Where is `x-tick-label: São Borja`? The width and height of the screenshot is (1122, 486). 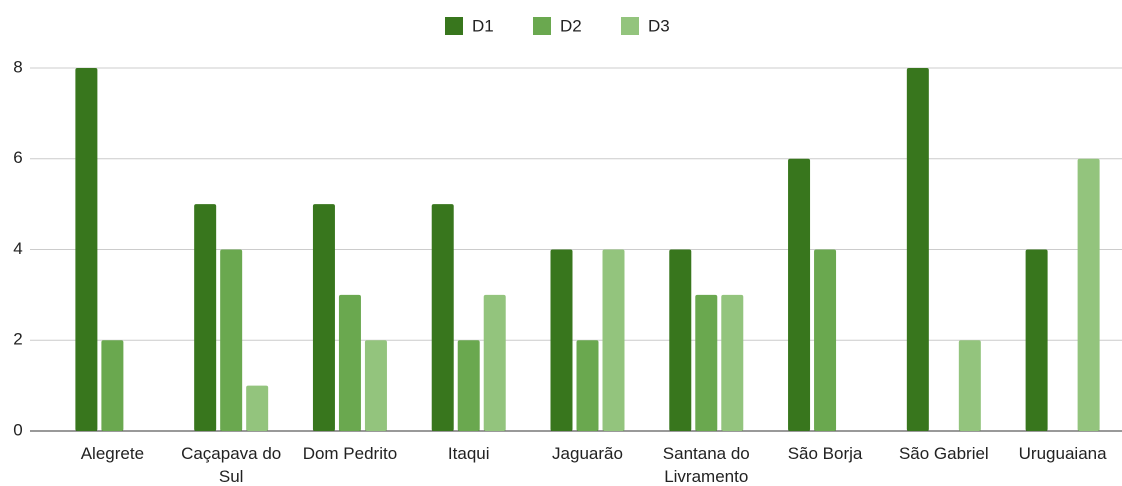
x-tick-label: São Borja is located at coordinates (825, 453).